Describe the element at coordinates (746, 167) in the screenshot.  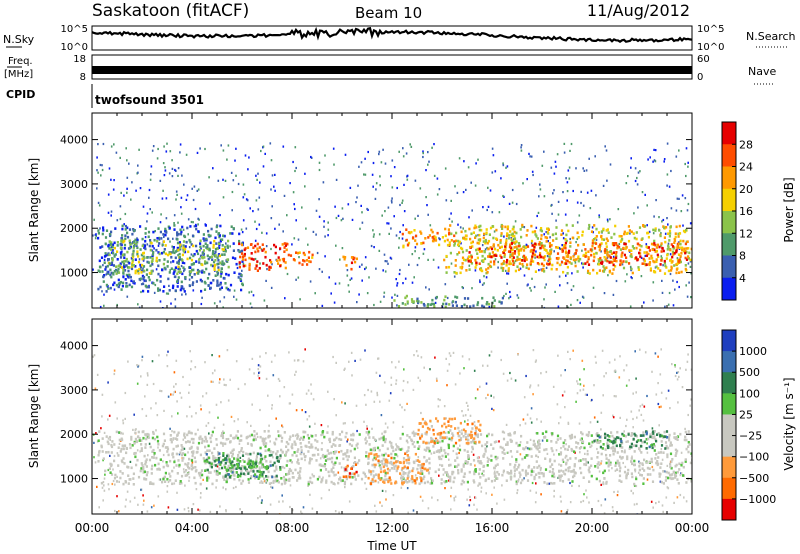
I see `colorbar-tick-label: 24` at that location.